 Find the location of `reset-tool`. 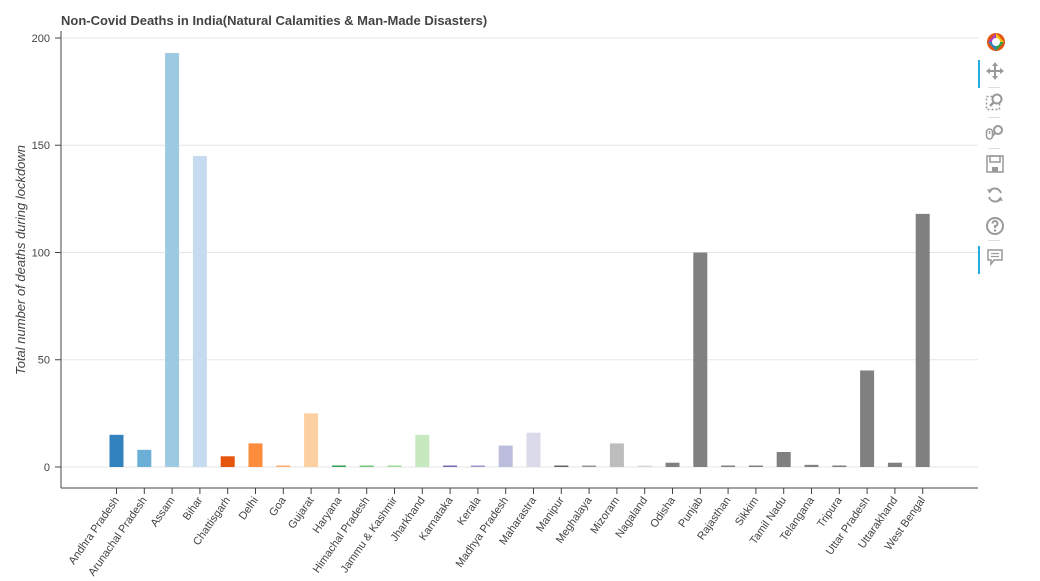

reset-tool is located at coordinates (993, 195).